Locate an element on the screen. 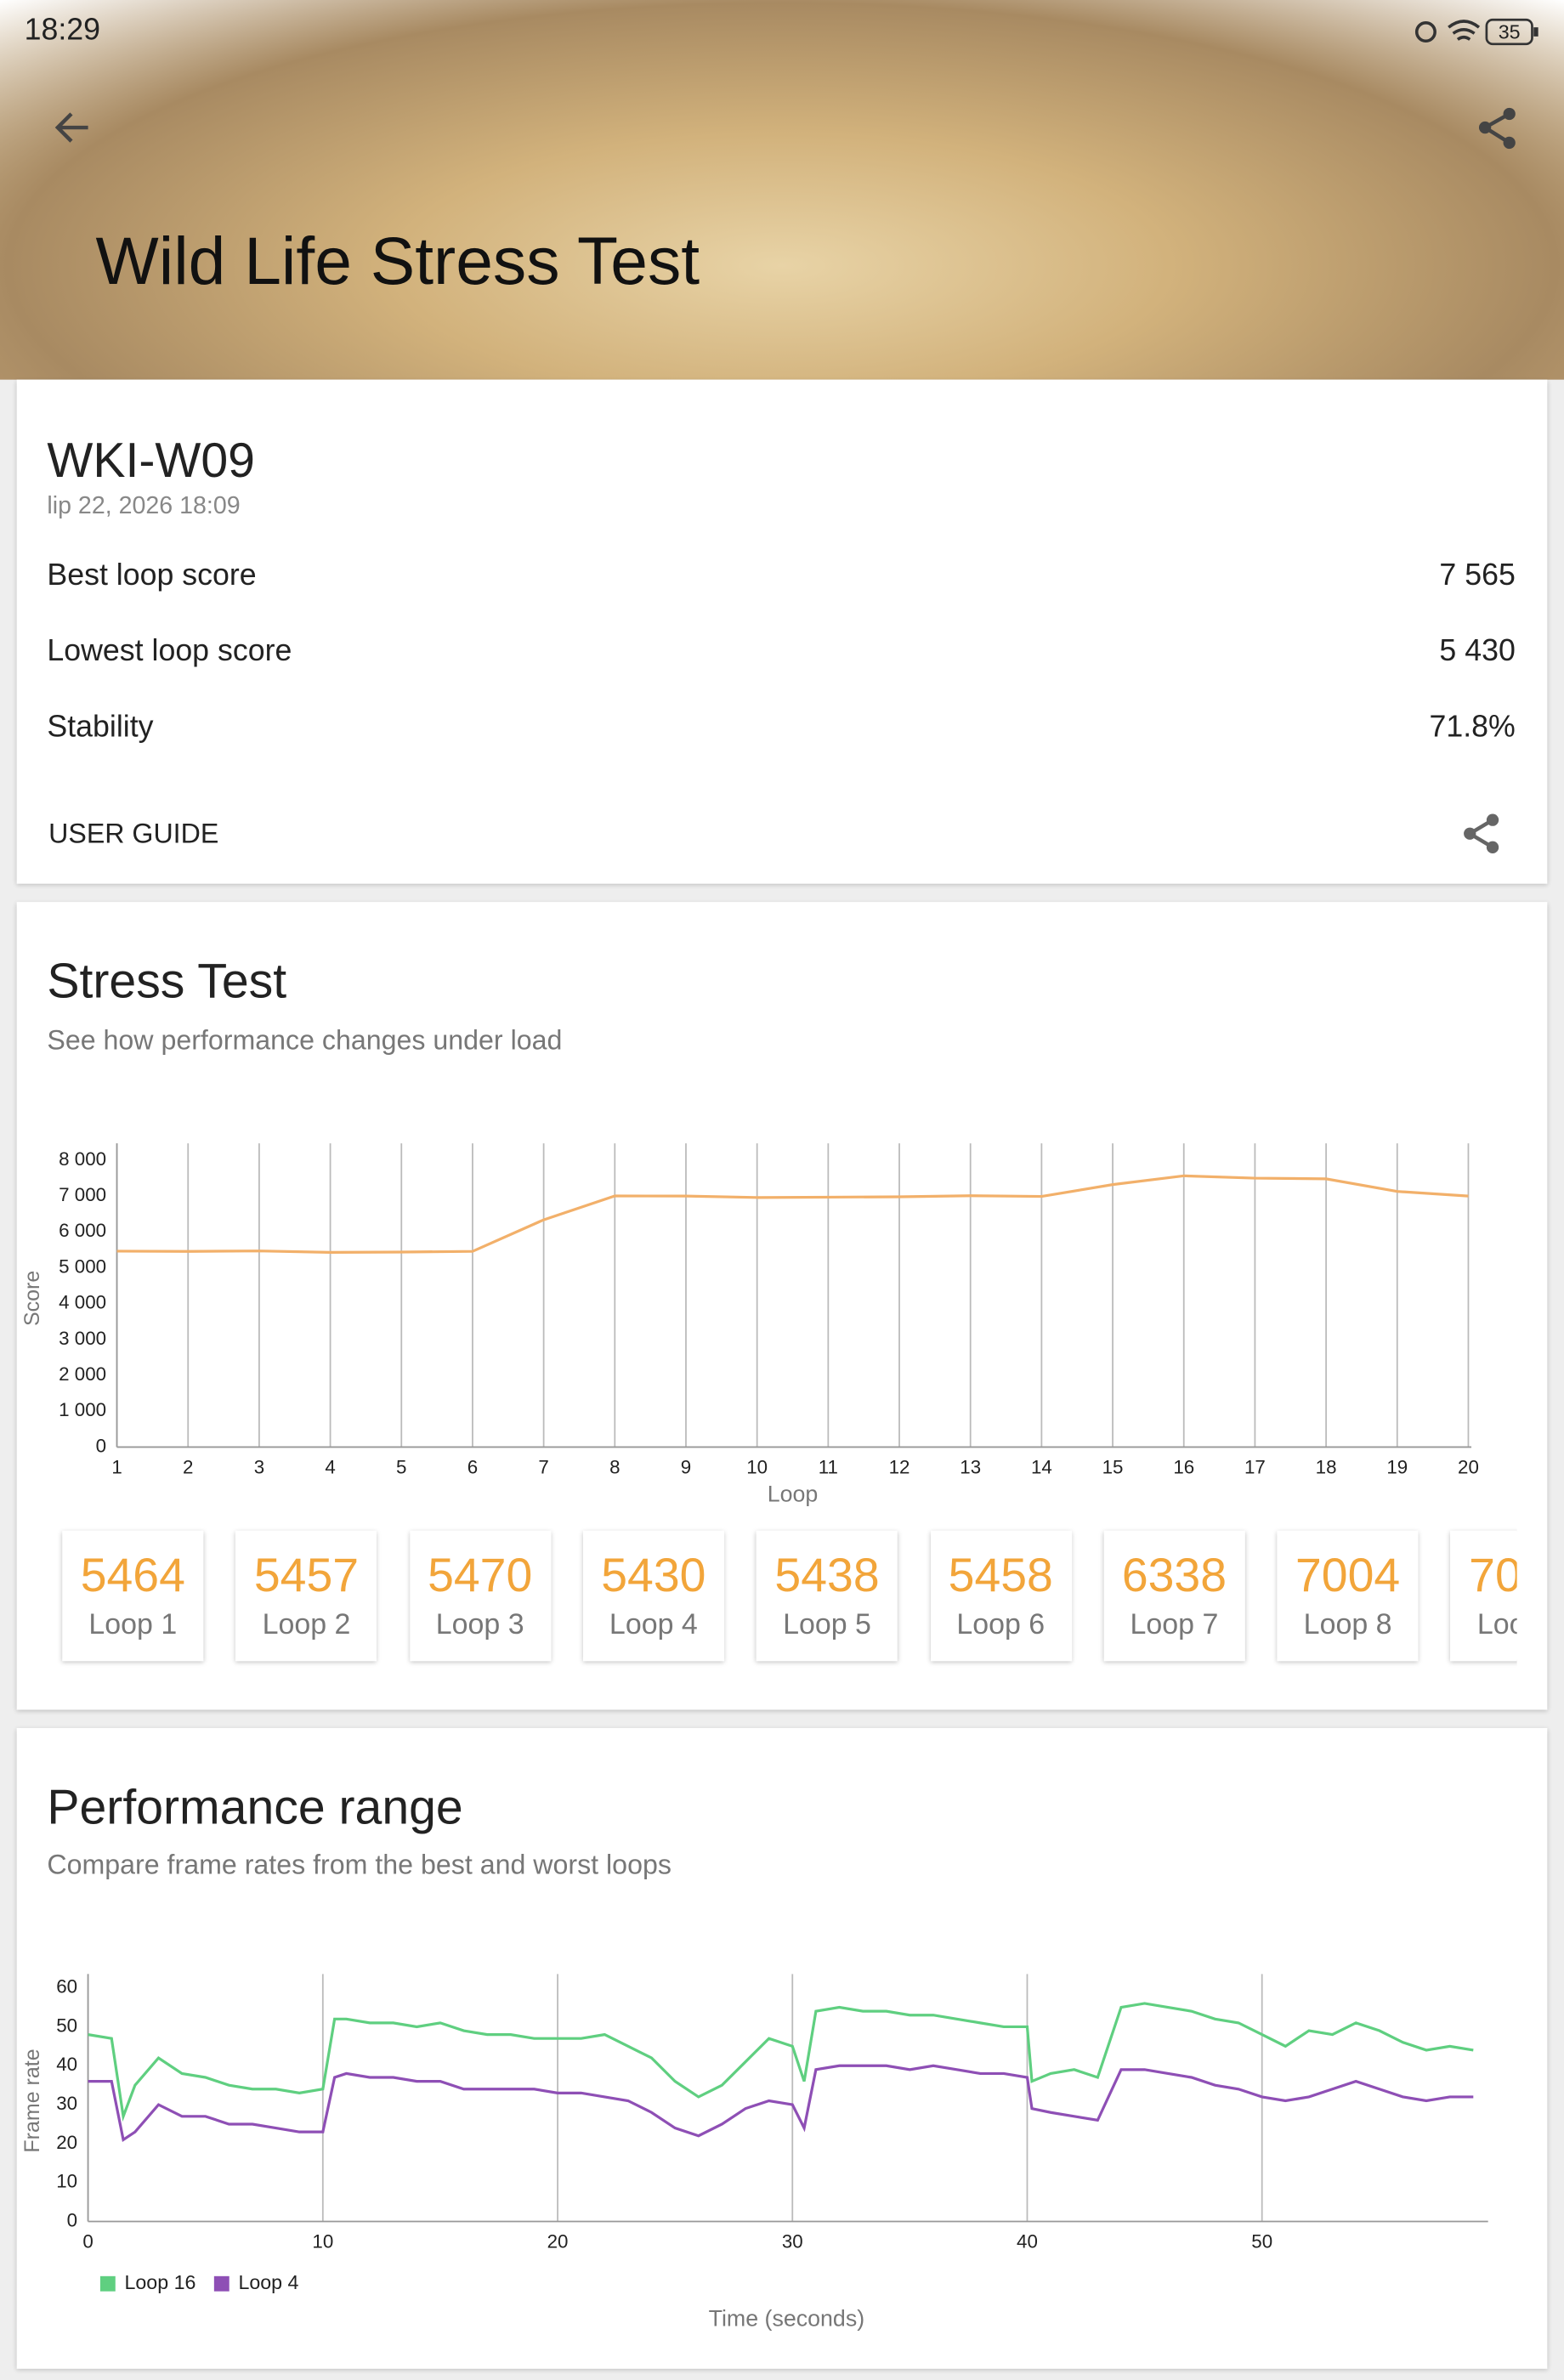 The height and width of the screenshot is (2380, 1564). loop-card: 5470 Loop 3 is located at coordinates (480, 1596).